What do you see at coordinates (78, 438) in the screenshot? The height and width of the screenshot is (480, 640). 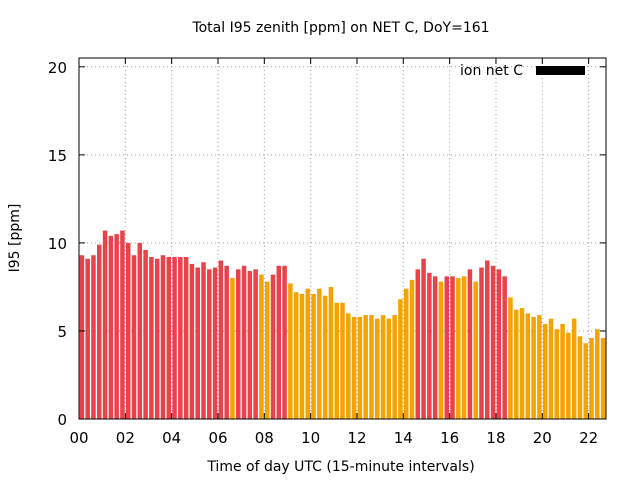 I see `x-tick-label: 00` at bounding box center [78, 438].